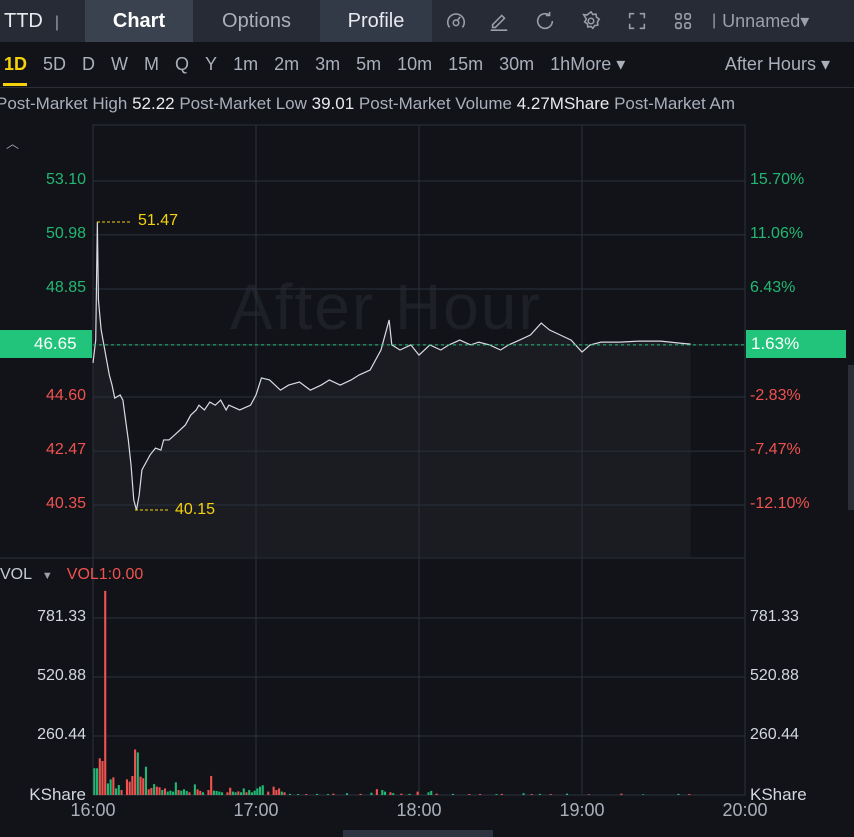  I want to click on period-10m: 10m, so click(415, 64).